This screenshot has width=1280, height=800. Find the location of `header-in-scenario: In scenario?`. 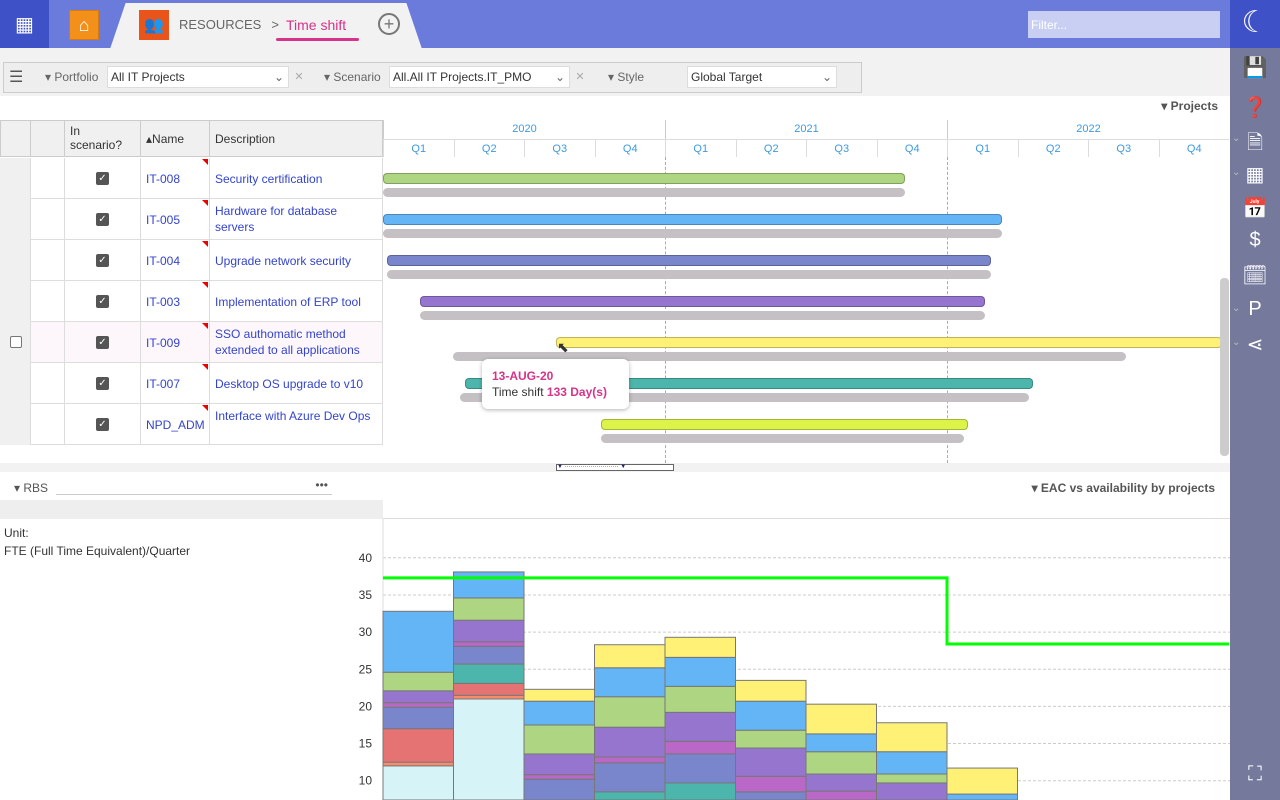

header-in-scenario: In scenario? is located at coordinates (102, 138).